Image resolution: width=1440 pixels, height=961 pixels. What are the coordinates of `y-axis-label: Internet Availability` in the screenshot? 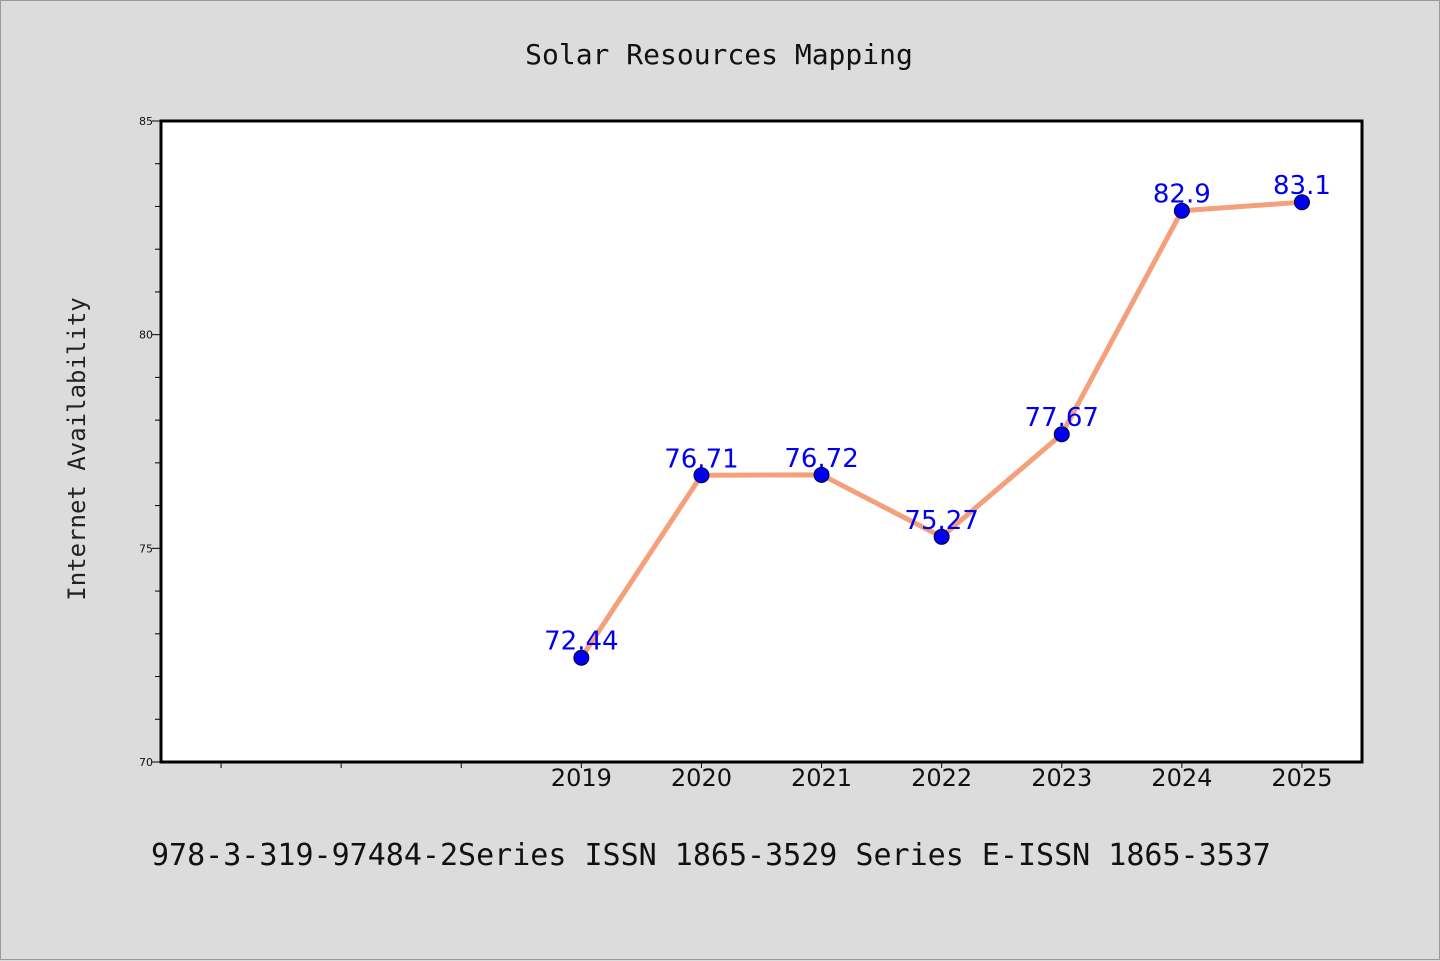 It's located at (77, 448).